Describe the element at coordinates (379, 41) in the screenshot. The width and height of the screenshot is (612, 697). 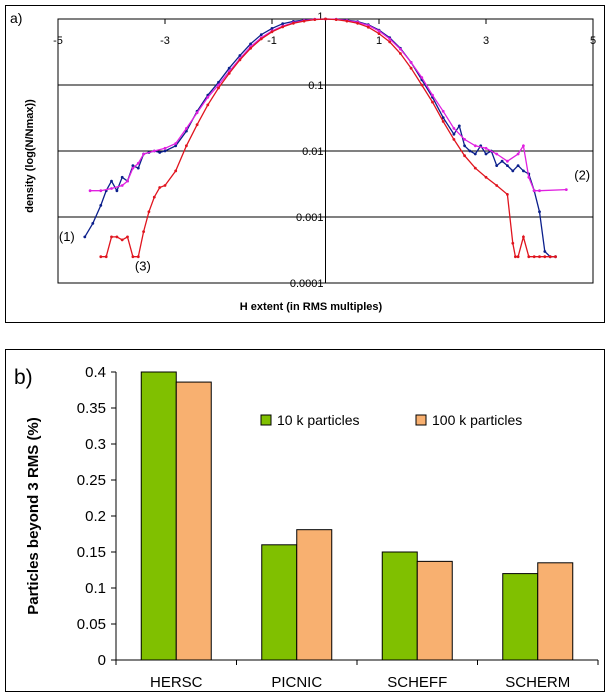
I see `x-tick-label: 1` at that location.